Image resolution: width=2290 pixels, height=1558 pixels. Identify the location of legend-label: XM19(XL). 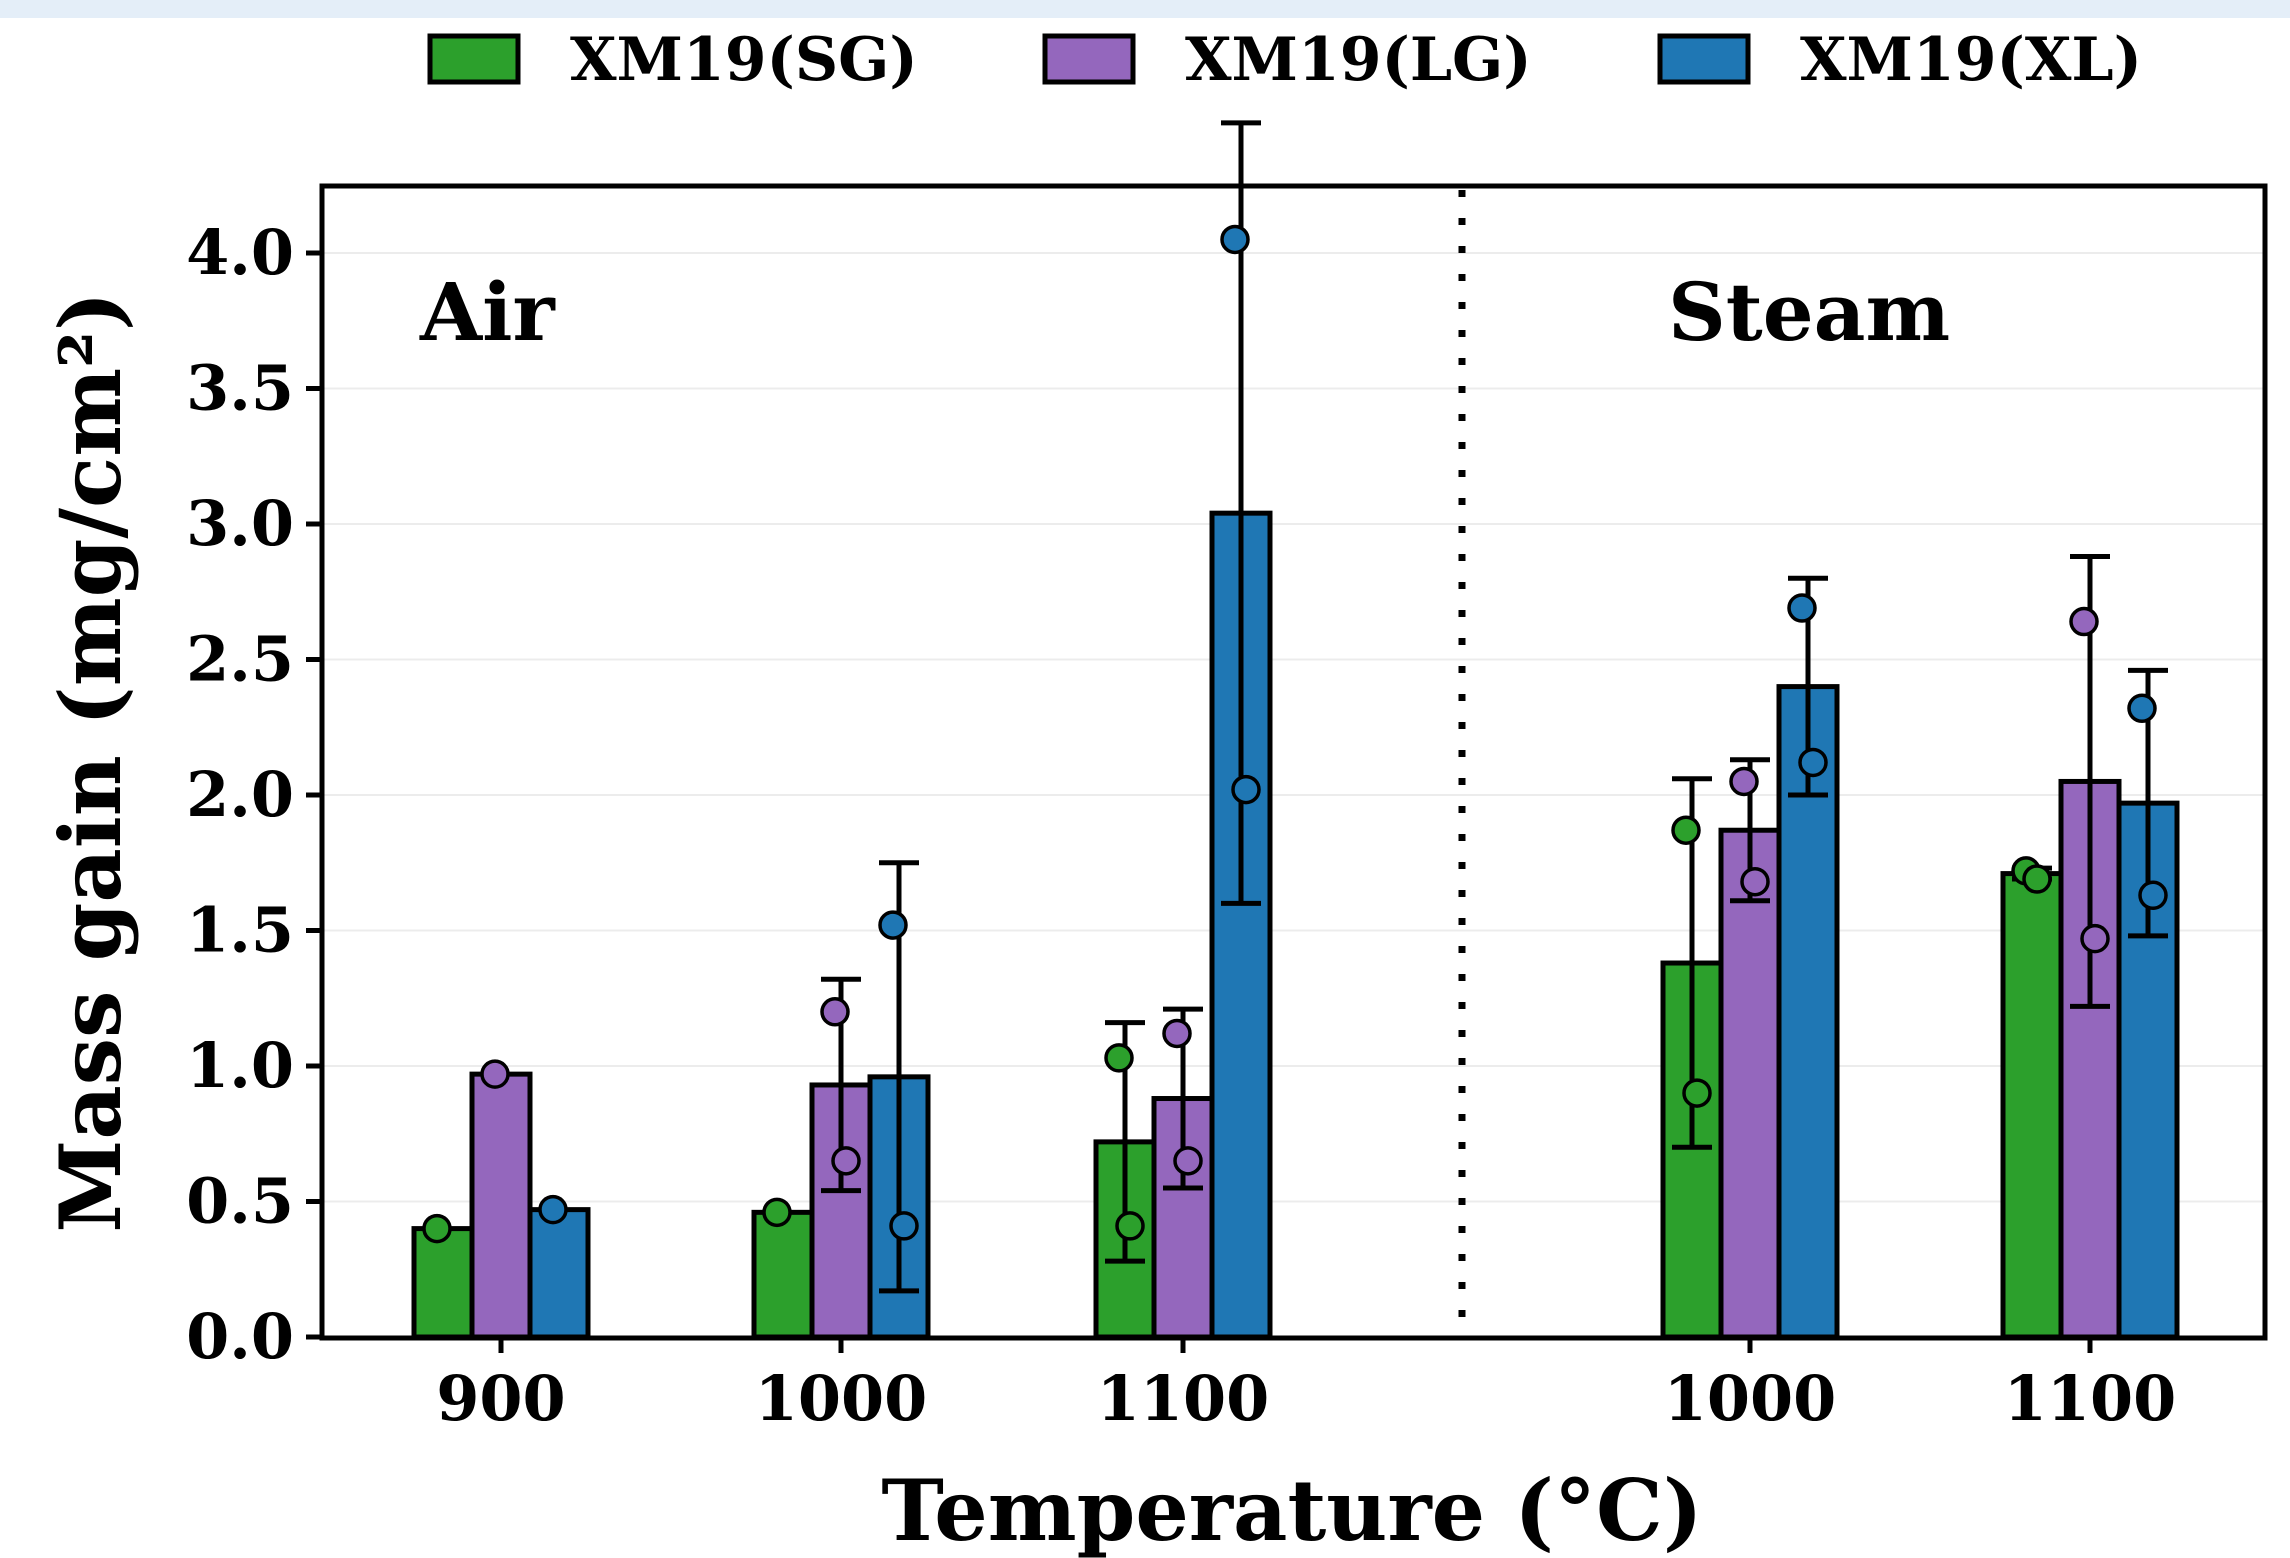
(1971, 60).